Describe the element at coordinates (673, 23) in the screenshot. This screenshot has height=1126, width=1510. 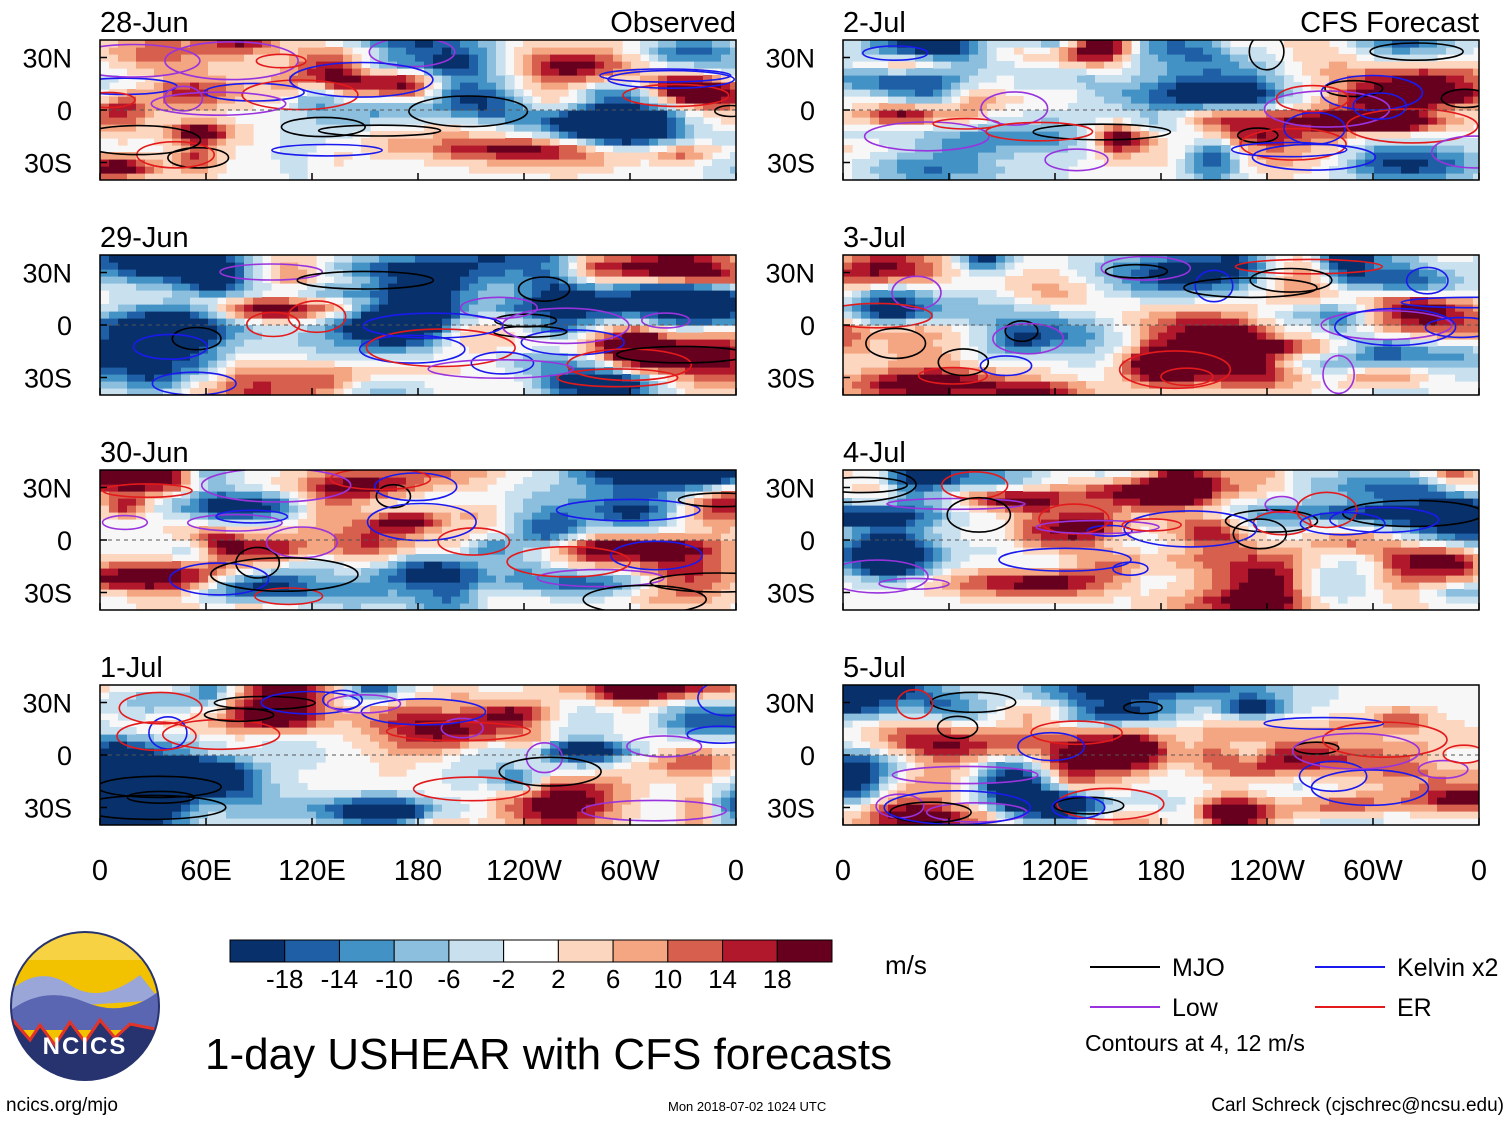
I see `panel-label: Observed` at that location.